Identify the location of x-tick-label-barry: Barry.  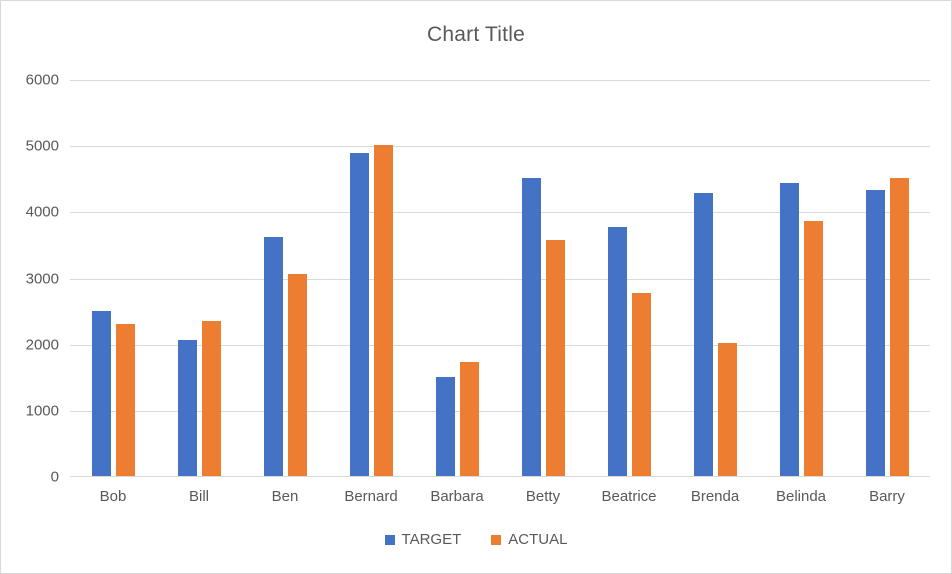
(887, 496).